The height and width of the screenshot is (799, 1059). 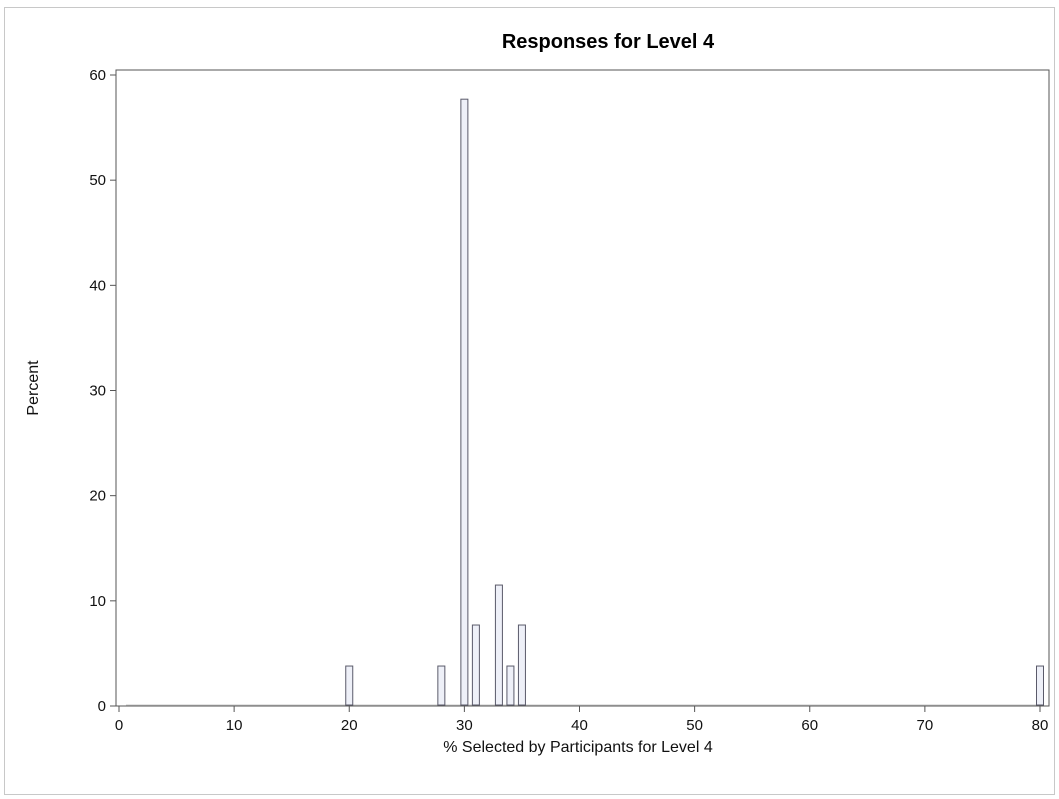 What do you see at coordinates (349, 725) in the screenshot?
I see `x-tick-label: 20` at bounding box center [349, 725].